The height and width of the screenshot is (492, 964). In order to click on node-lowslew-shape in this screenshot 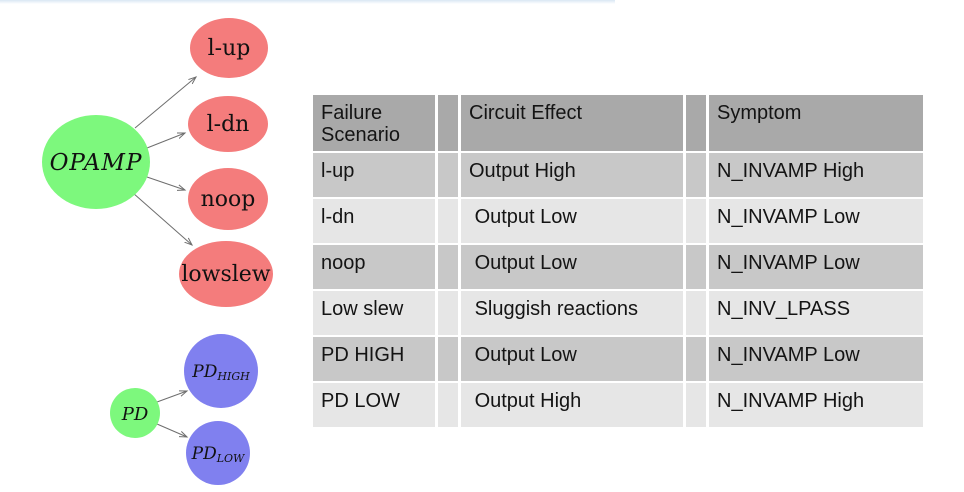, I will do `click(226, 274)`.